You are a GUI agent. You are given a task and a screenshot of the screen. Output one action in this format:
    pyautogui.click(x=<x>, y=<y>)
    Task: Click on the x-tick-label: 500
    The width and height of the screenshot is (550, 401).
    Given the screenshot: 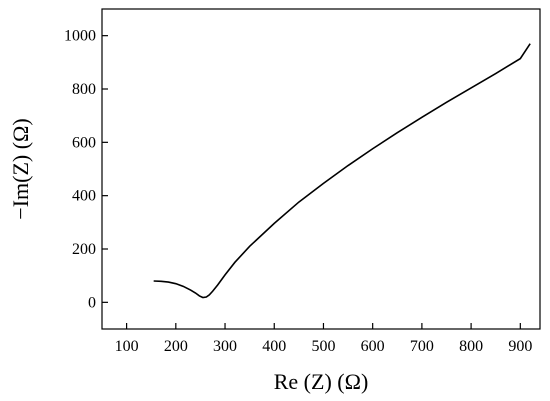 What is the action you would take?
    pyautogui.click(x=323, y=346)
    